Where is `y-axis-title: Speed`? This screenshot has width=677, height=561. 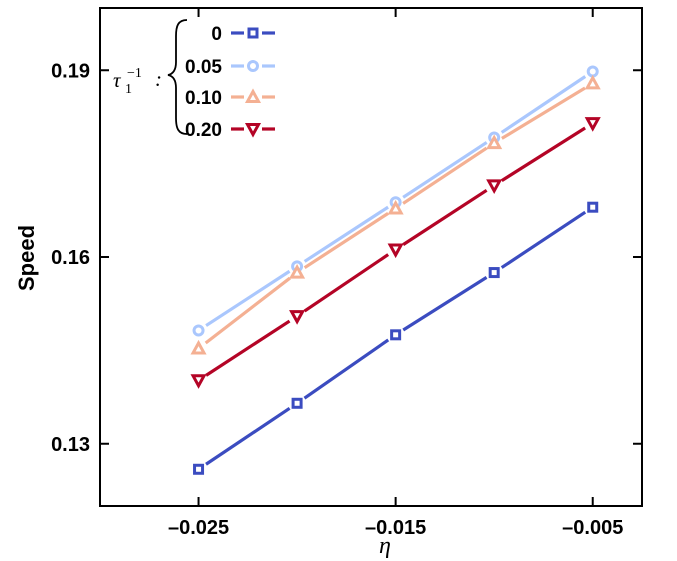
y-axis-title: Speed is located at coordinates (26, 258).